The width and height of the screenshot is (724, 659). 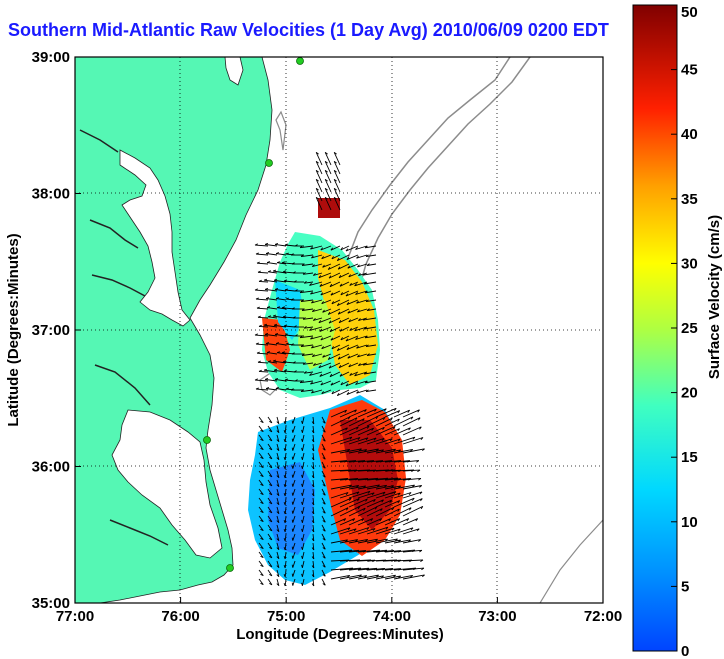 I want to click on colorbar-tick-label: 0, so click(x=685, y=651).